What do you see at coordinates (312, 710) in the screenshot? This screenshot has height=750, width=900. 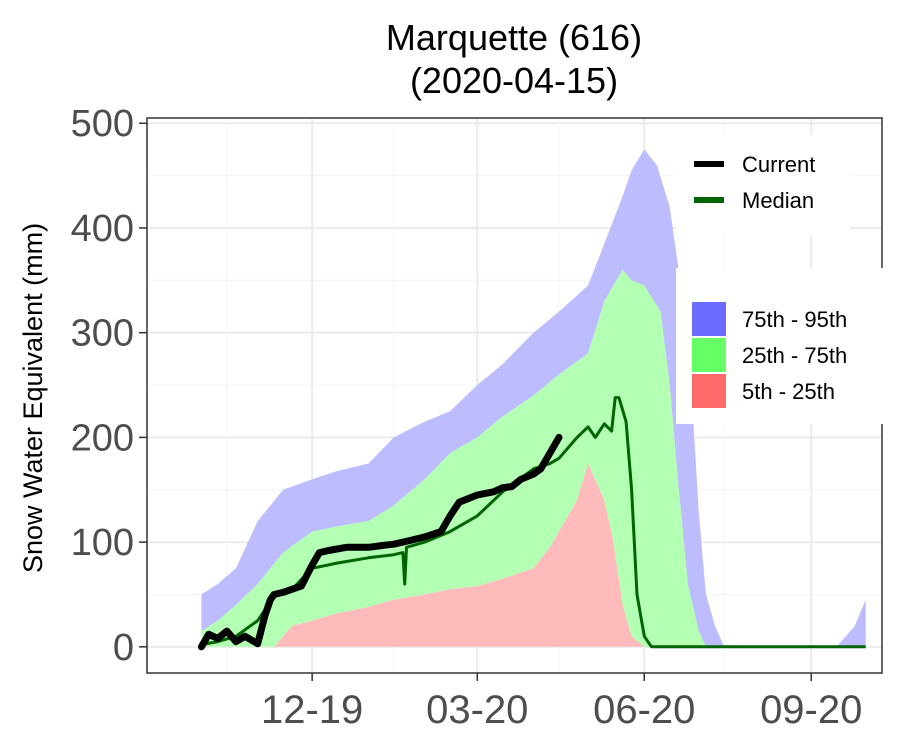 I see `x-tick-label: 12-19` at bounding box center [312, 710].